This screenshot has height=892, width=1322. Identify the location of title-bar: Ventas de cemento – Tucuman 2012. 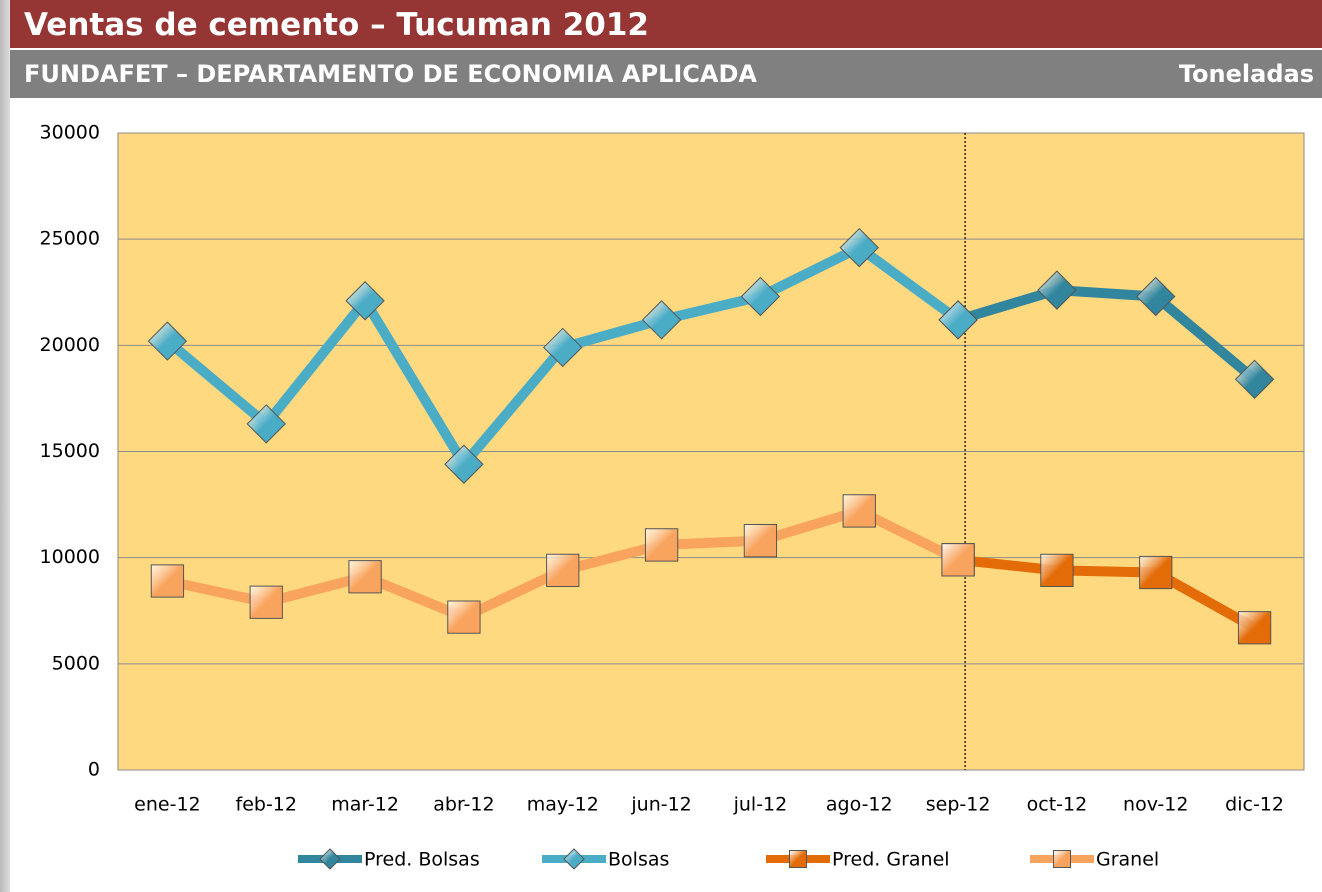
(666, 24).